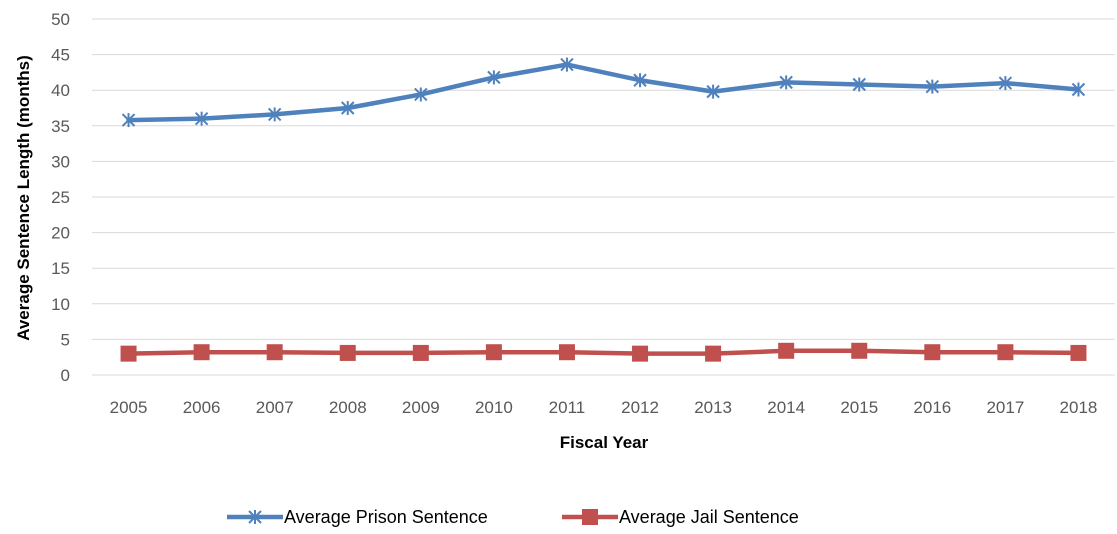 Image resolution: width=1117 pixels, height=534 pixels. What do you see at coordinates (567, 407) in the screenshot?
I see `x-tick-label: 2011` at bounding box center [567, 407].